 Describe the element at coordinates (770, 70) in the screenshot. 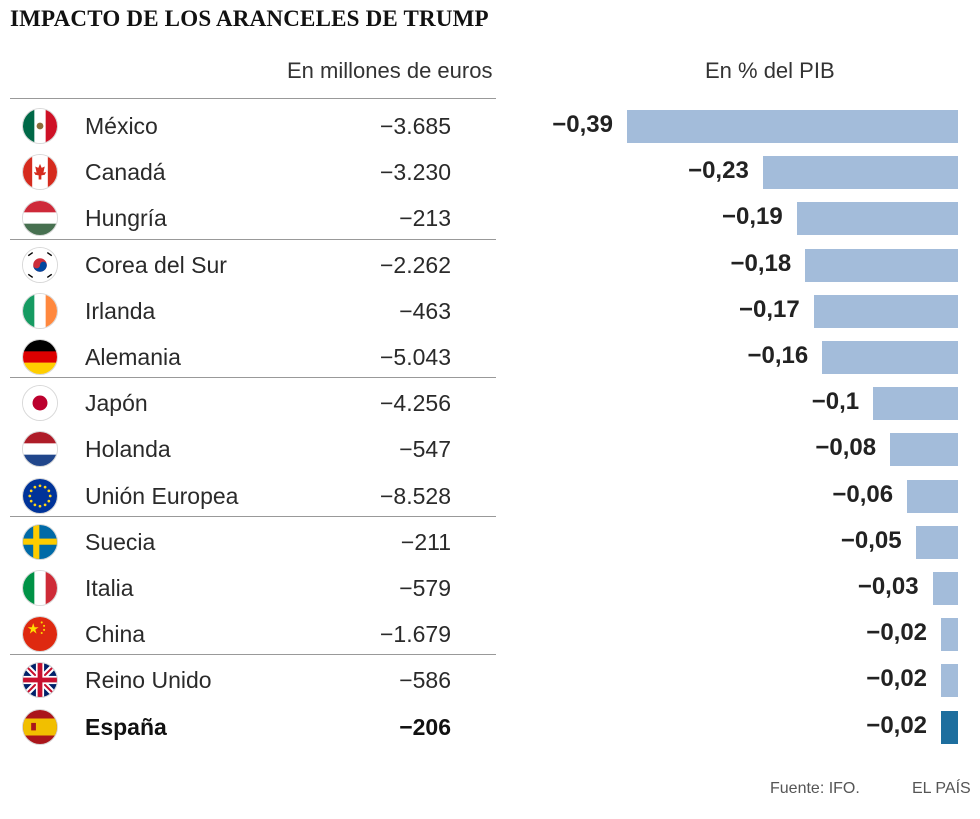

I see `column-header-pib: En % del PIB` at that location.